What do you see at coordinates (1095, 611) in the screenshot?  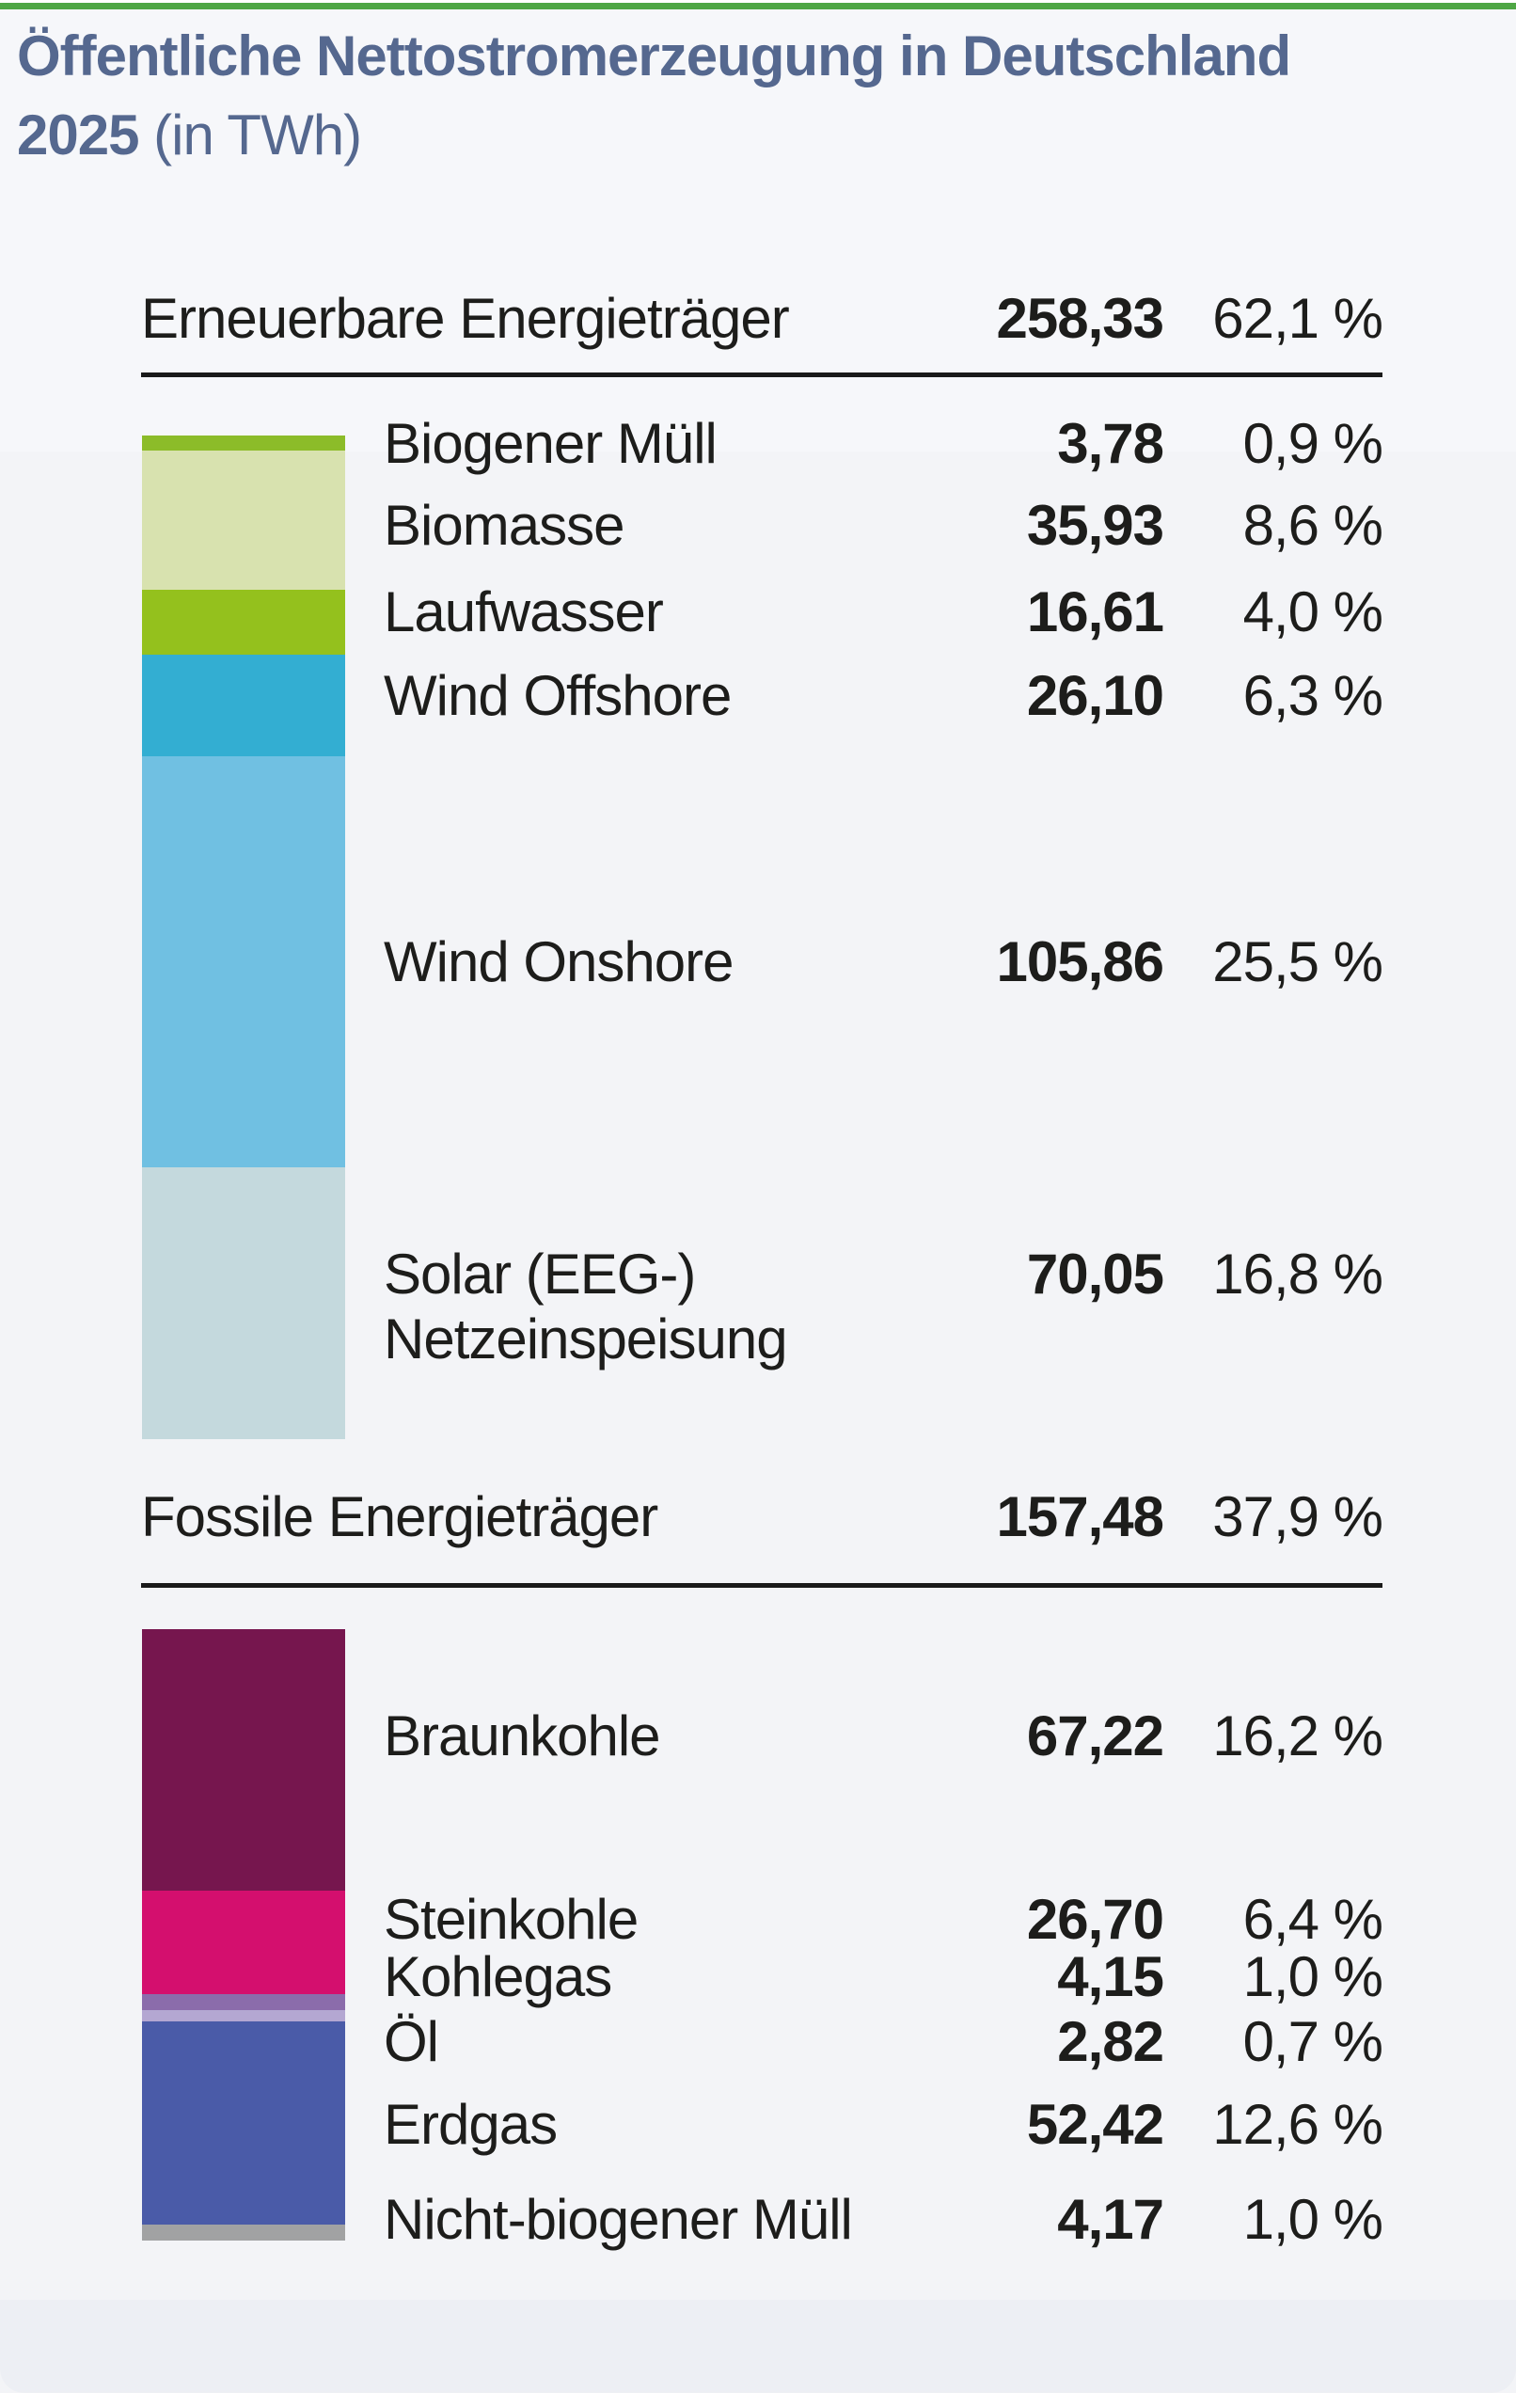 I see `value-cell: 16,61` at bounding box center [1095, 611].